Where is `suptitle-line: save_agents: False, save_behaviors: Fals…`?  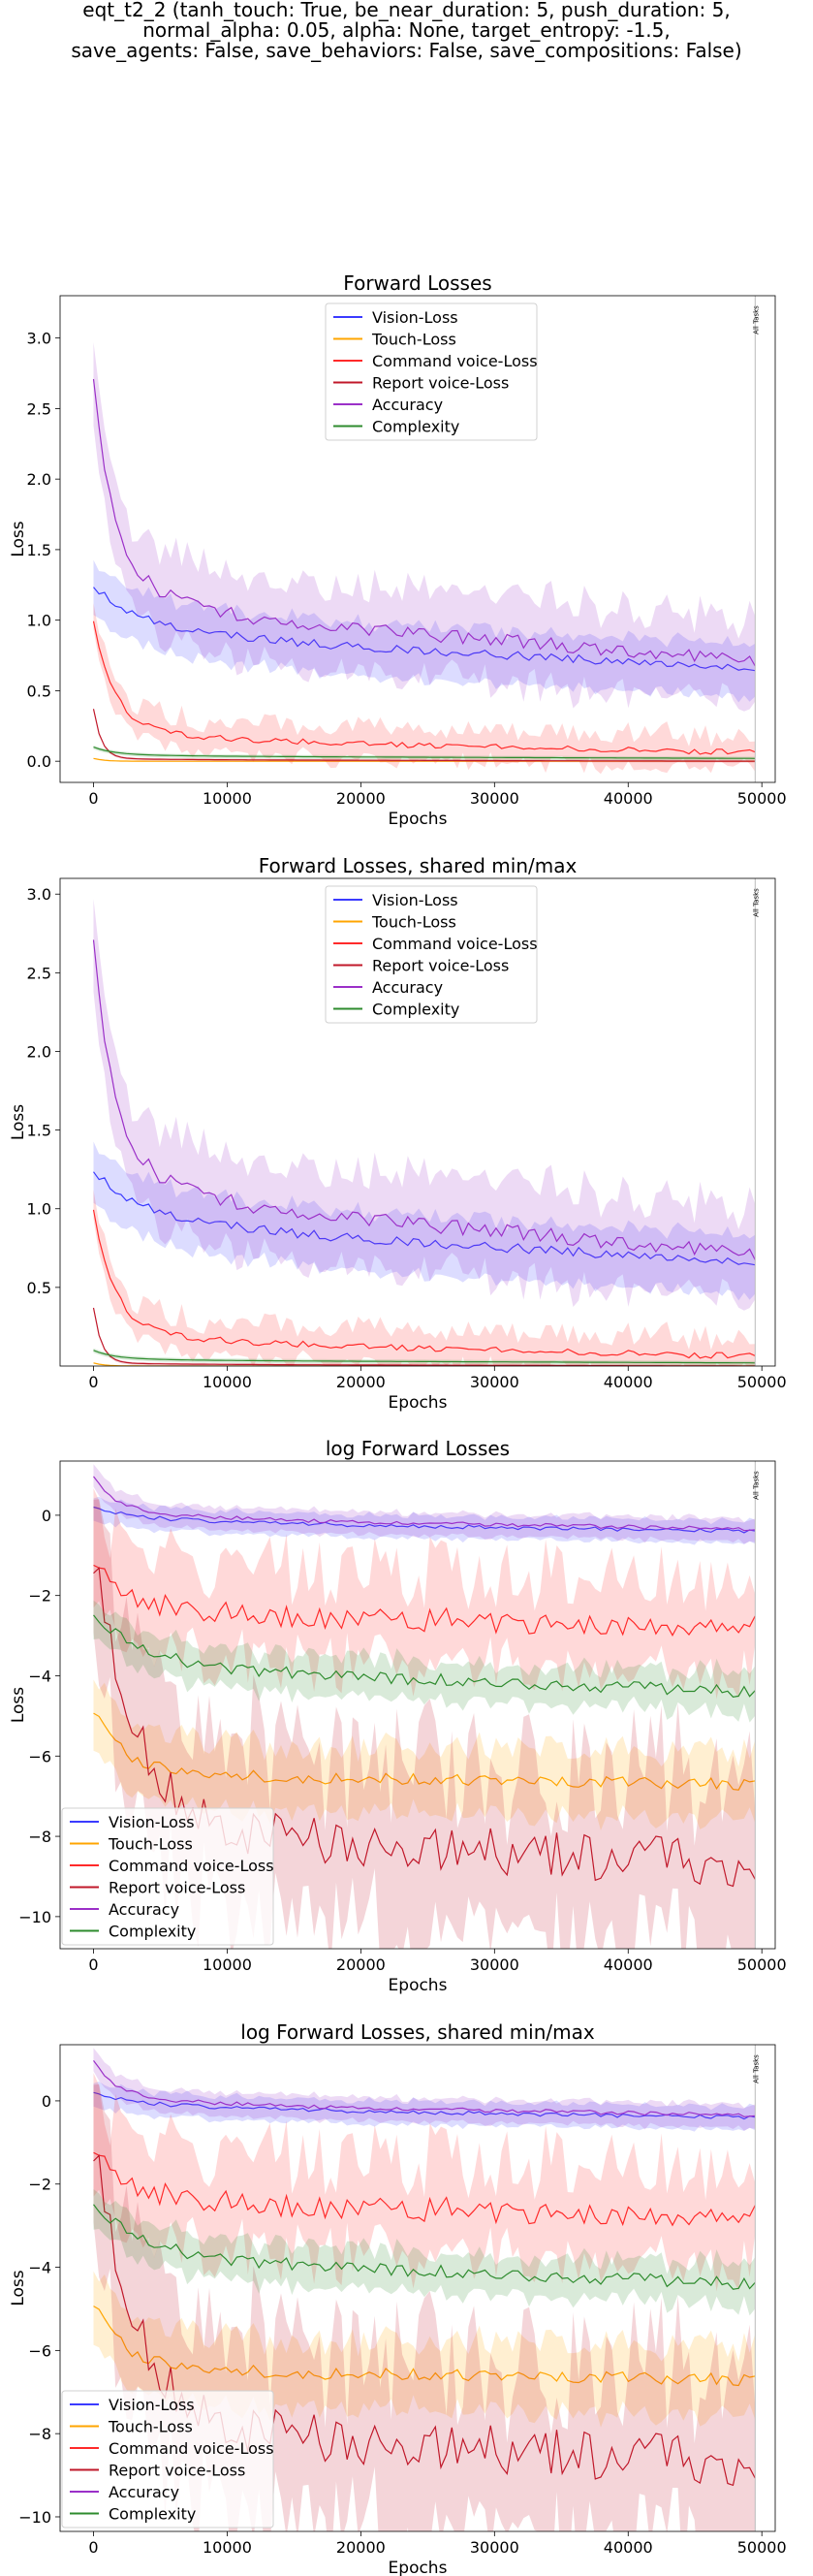 suptitle-line: save_agents: False, save_behaviors: Fals… is located at coordinates (406, 50).